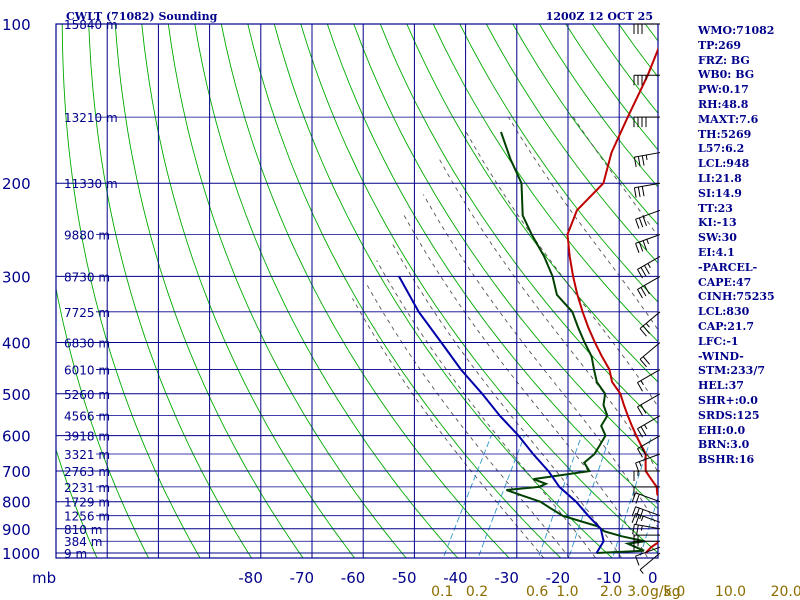  Describe the element at coordinates (728, 400) in the screenshot. I see `index-item: SHR+:0.0` at that location.